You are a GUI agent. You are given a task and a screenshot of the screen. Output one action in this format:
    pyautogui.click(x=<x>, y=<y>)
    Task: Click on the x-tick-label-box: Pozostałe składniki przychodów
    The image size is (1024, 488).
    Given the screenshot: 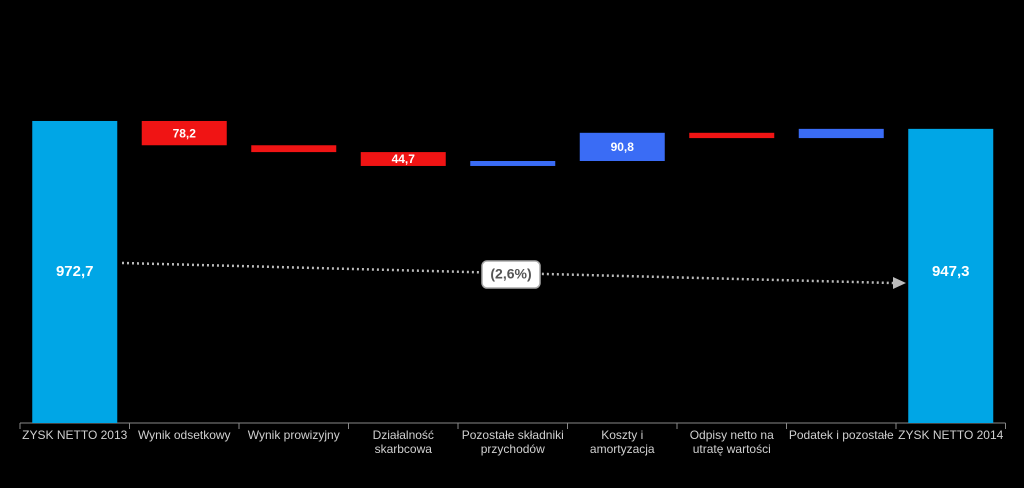 What is the action you would take?
    pyautogui.click(x=512, y=442)
    